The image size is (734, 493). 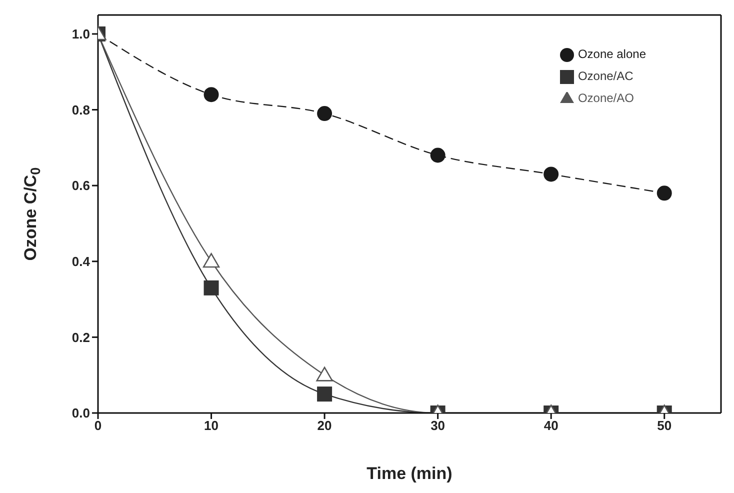 What do you see at coordinates (409, 473) in the screenshot?
I see `x-axis-title: Time (min)` at bounding box center [409, 473].